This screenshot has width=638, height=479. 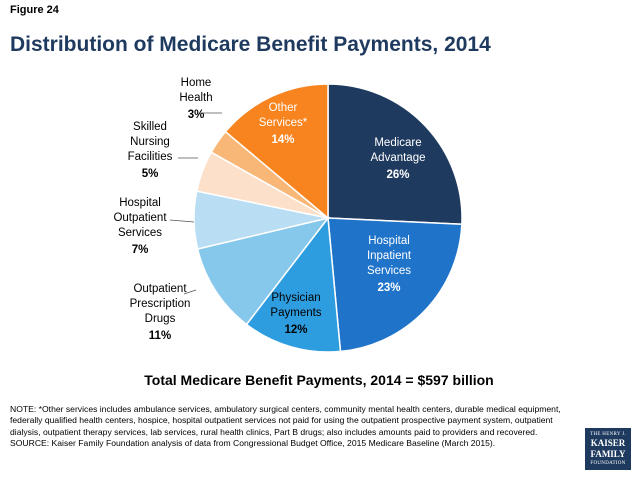 What do you see at coordinates (608, 443) in the screenshot?
I see `logo-line-2a: KAISER` at bounding box center [608, 443].